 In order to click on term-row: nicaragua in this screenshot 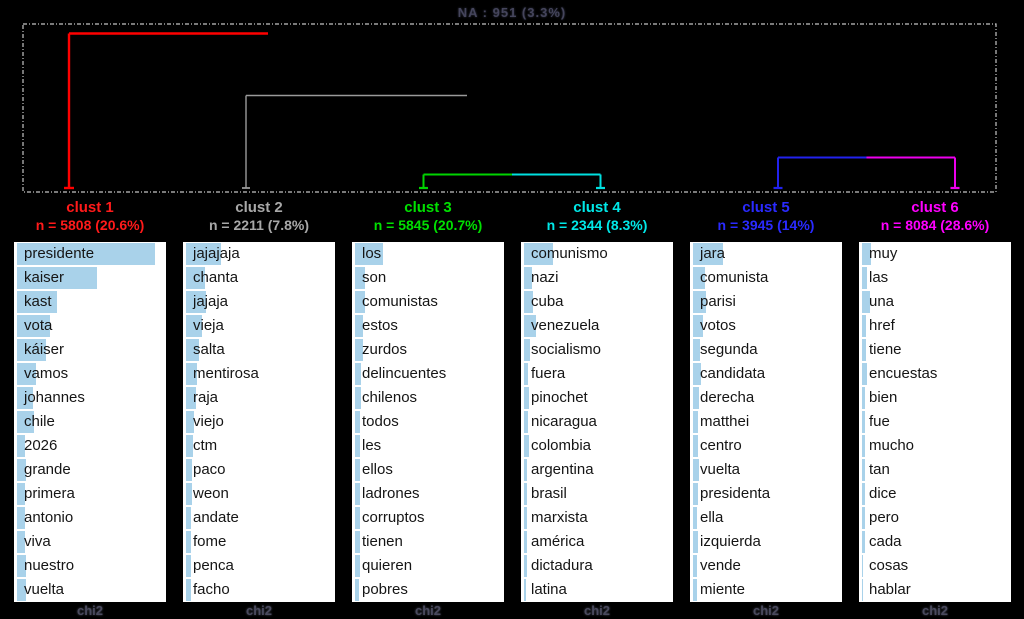, I will do `click(597, 422)`.